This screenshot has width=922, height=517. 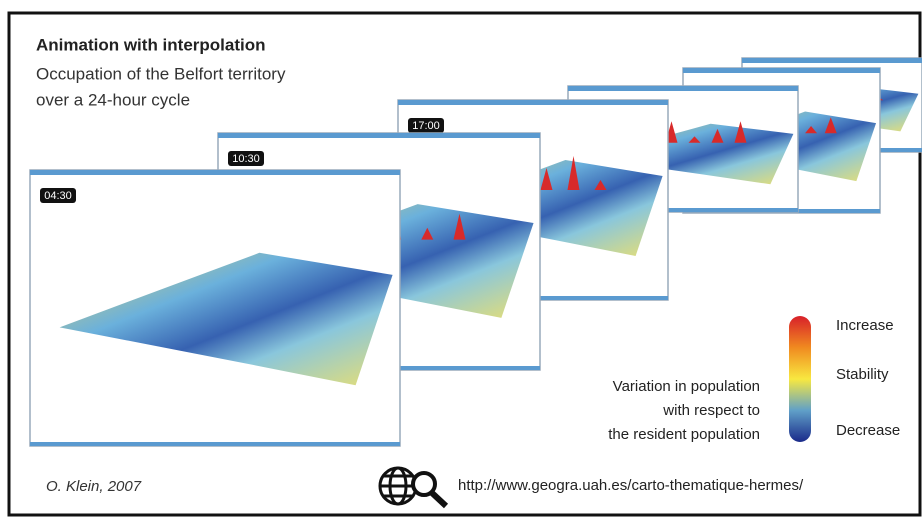 What do you see at coordinates (94, 486) in the screenshot?
I see `author: O. Klein, 2007` at bounding box center [94, 486].